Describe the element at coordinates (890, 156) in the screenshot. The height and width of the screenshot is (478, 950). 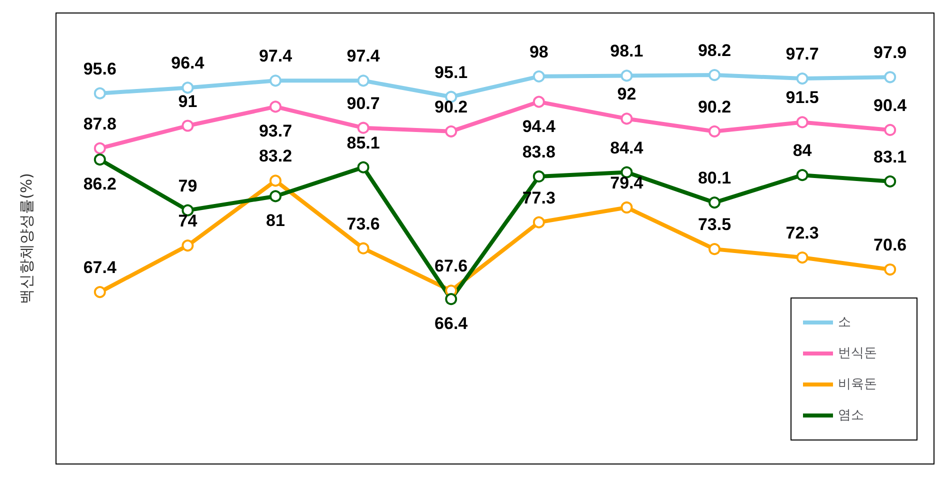
I see `data-label: 83.1` at that location.